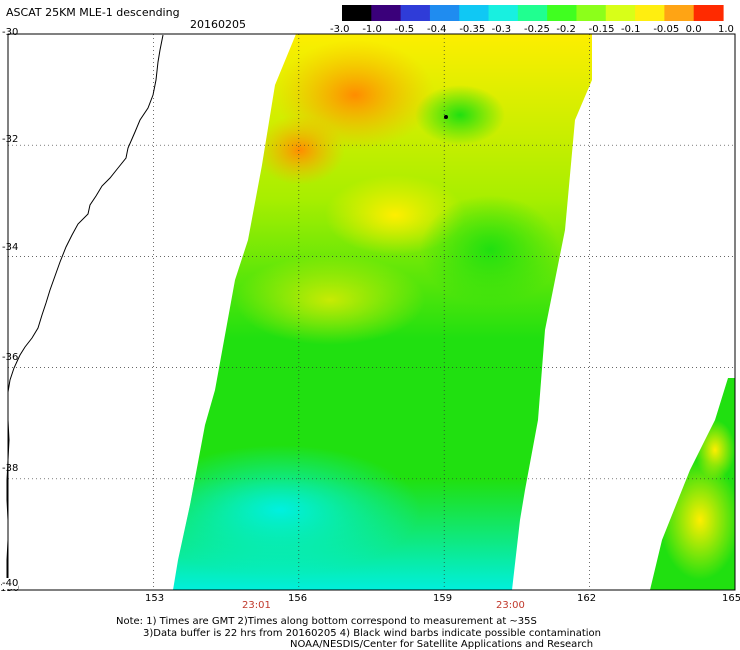  Describe the element at coordinates (566, 29) in the screenshot. I see `colorbar-tick-label: -0.2` at that location.